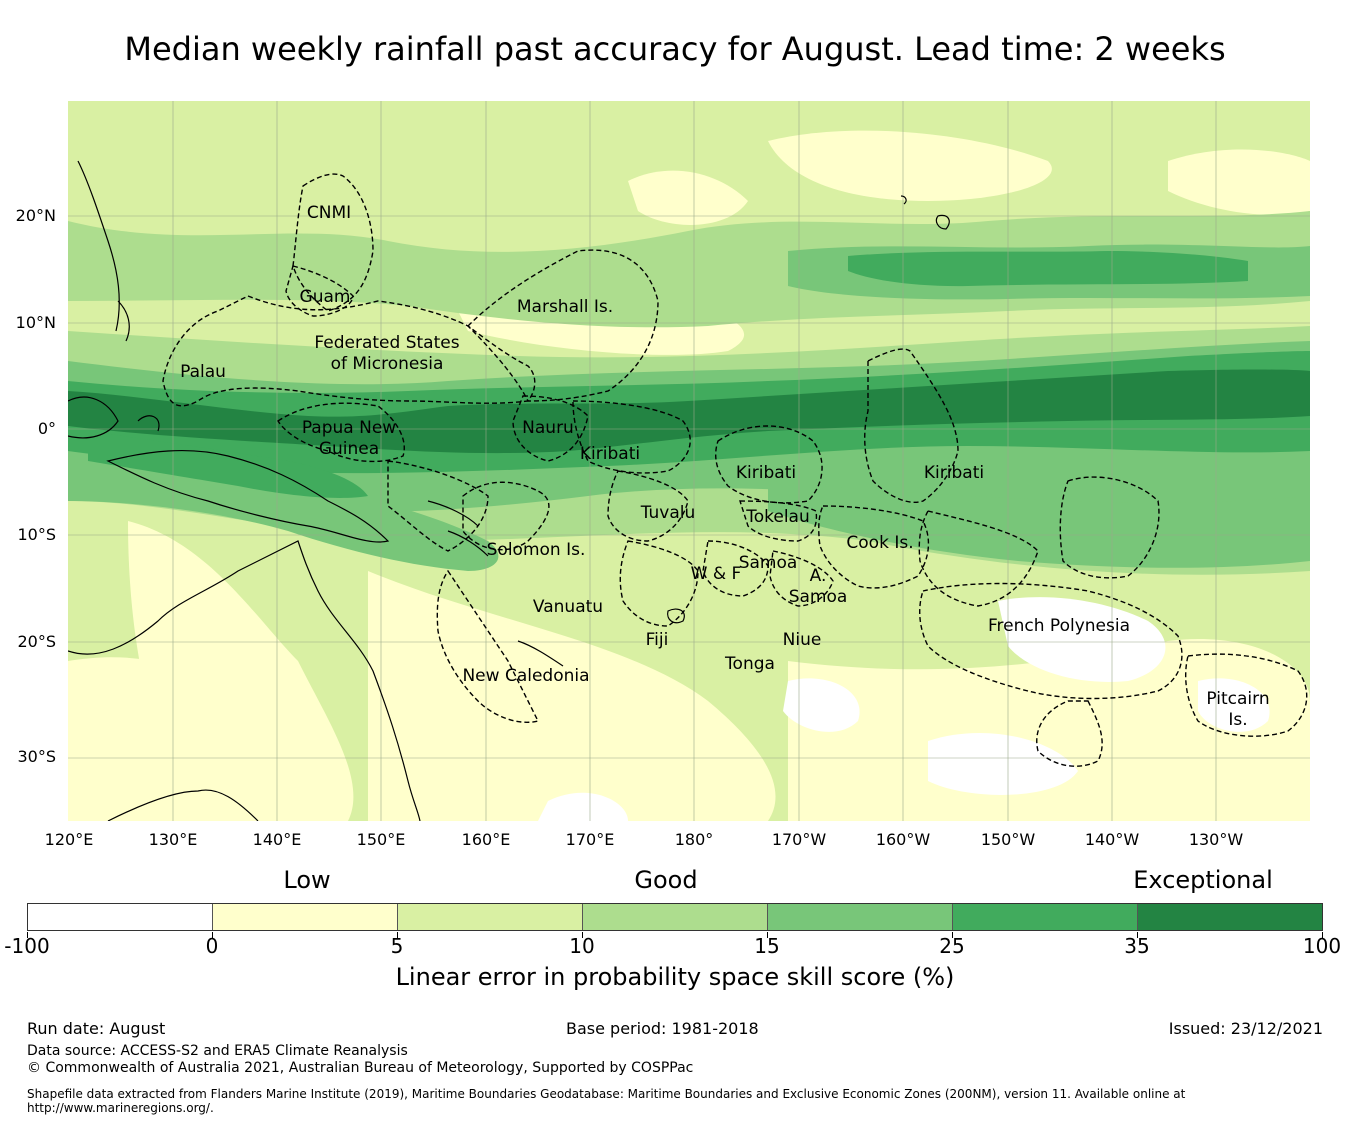 The image size is (1350, 1125). Describe the element at coordinates (903, 839) in the screenshot. I see `lon-label-160w: 160°W` at that location.